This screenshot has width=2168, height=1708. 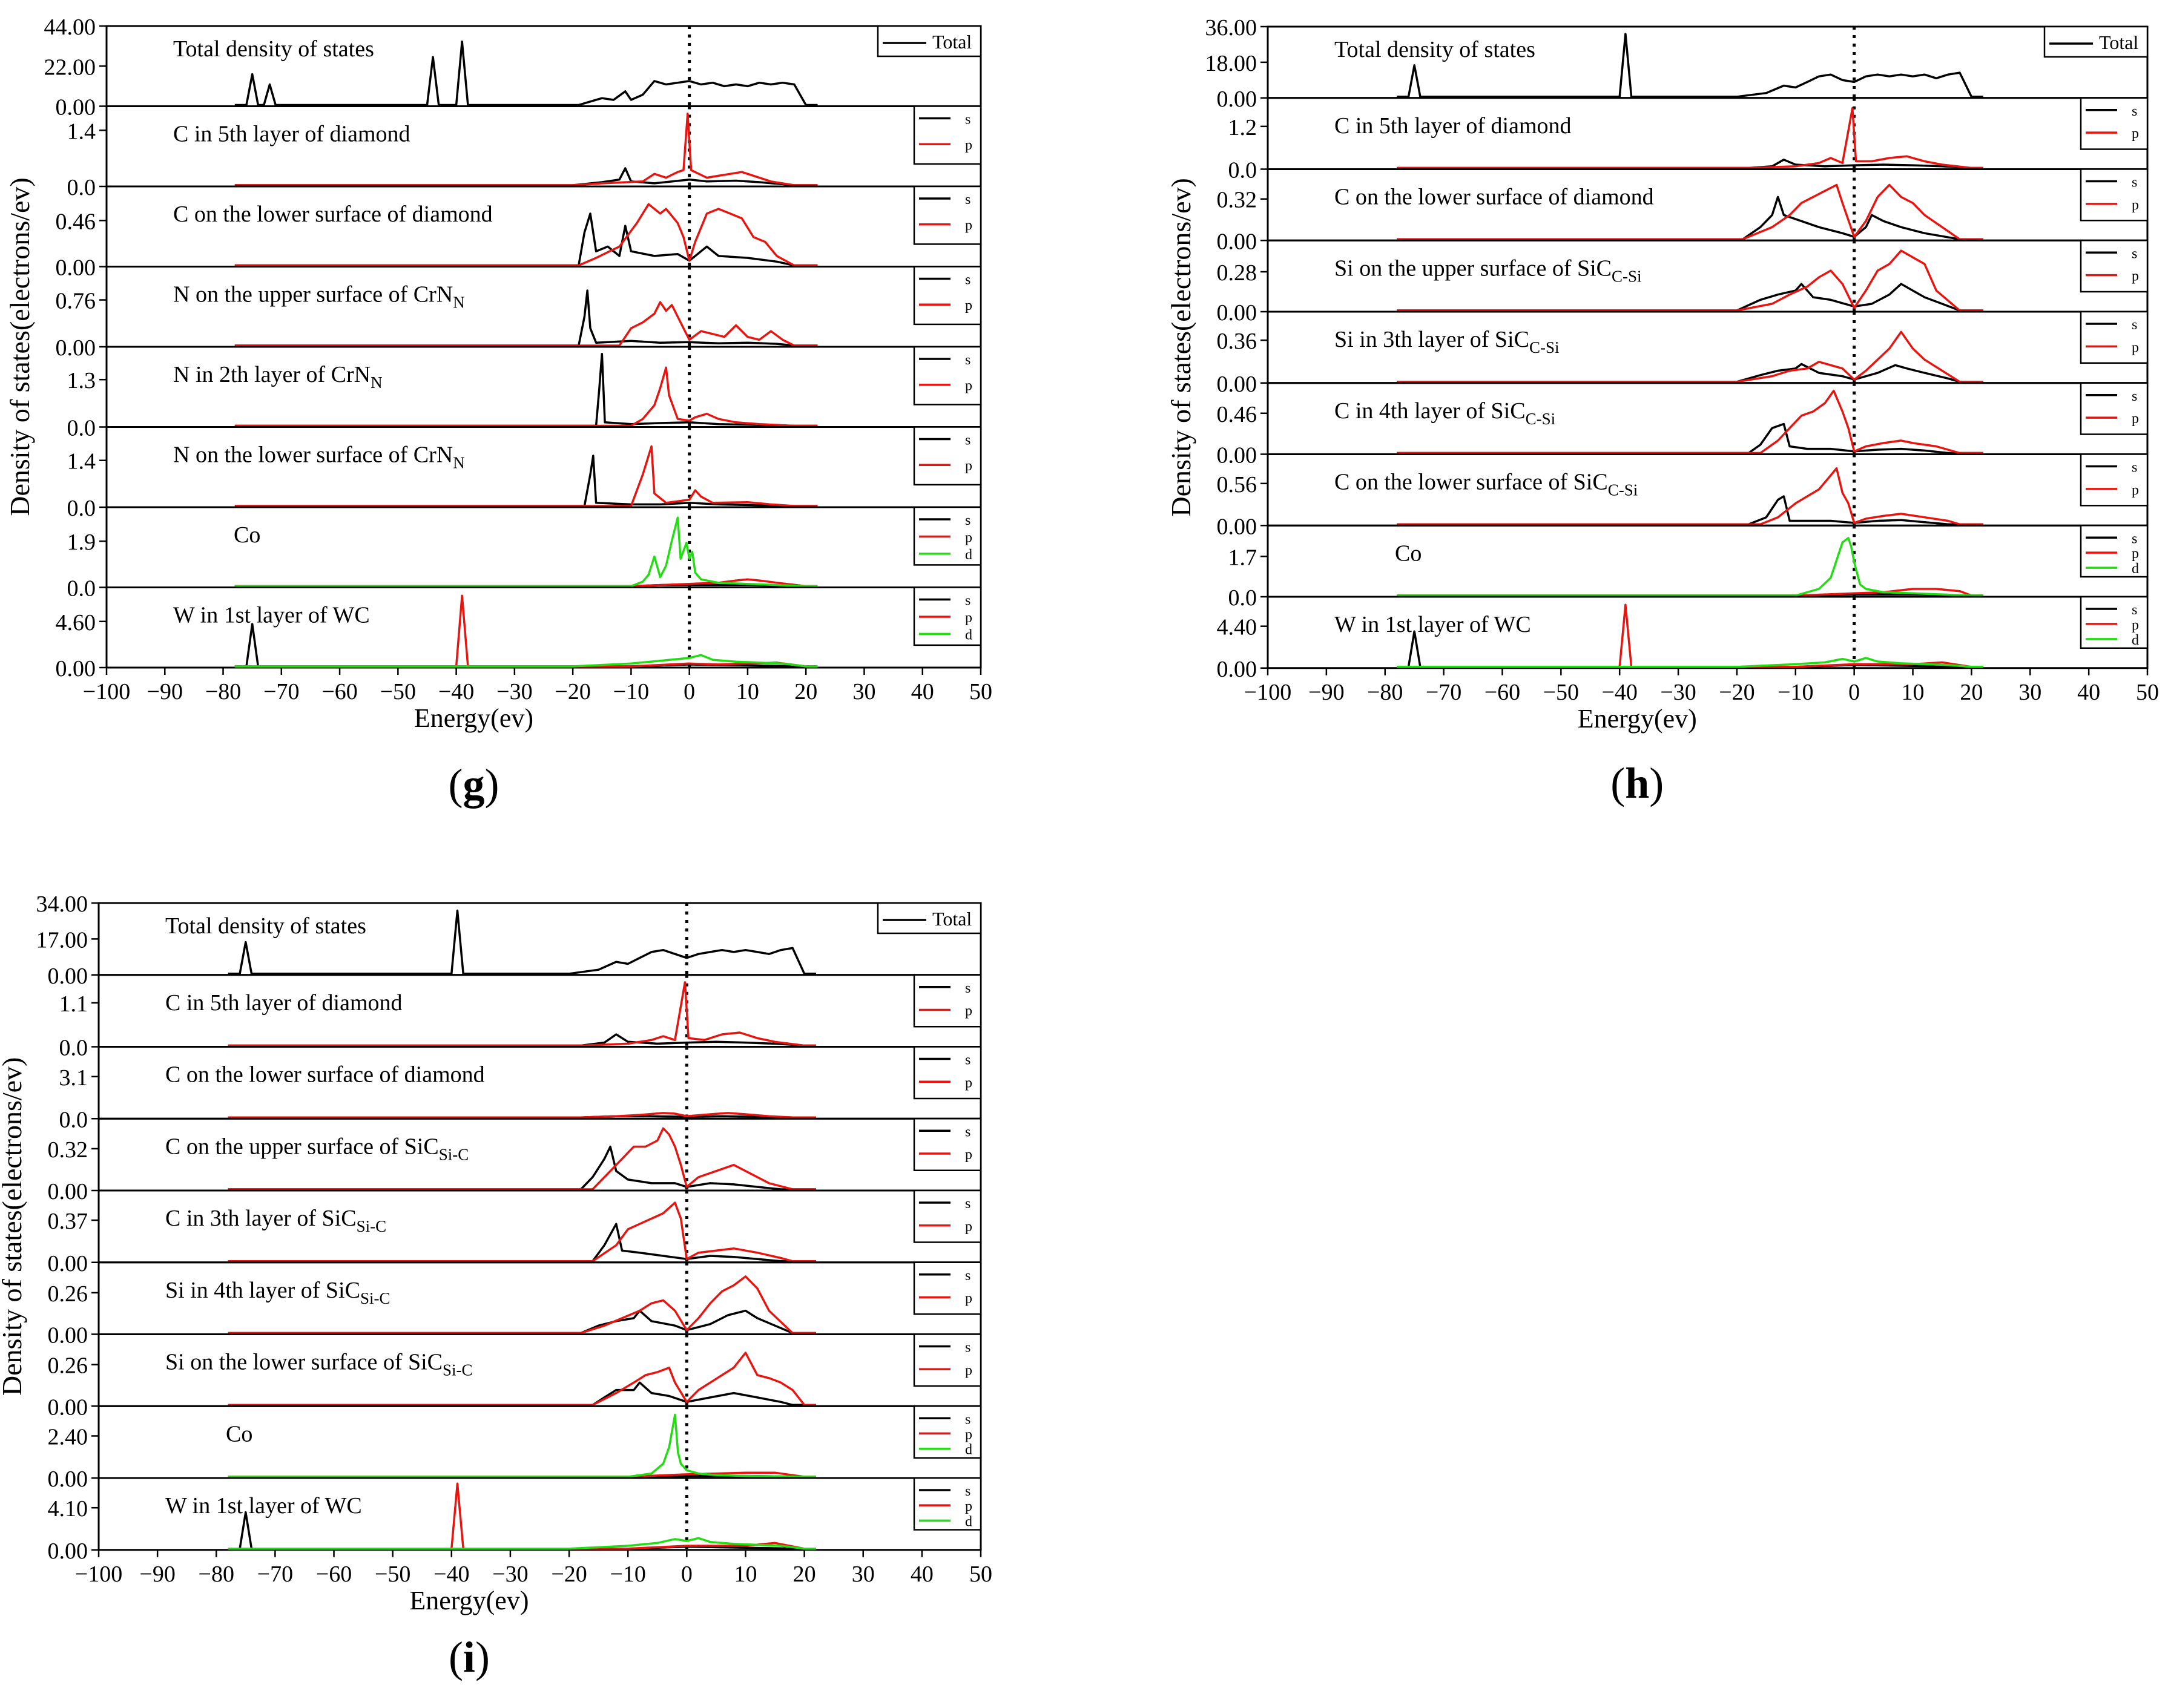 I want to click on subplot-label-subscript: C-Si, so click(x=1627, y=276).